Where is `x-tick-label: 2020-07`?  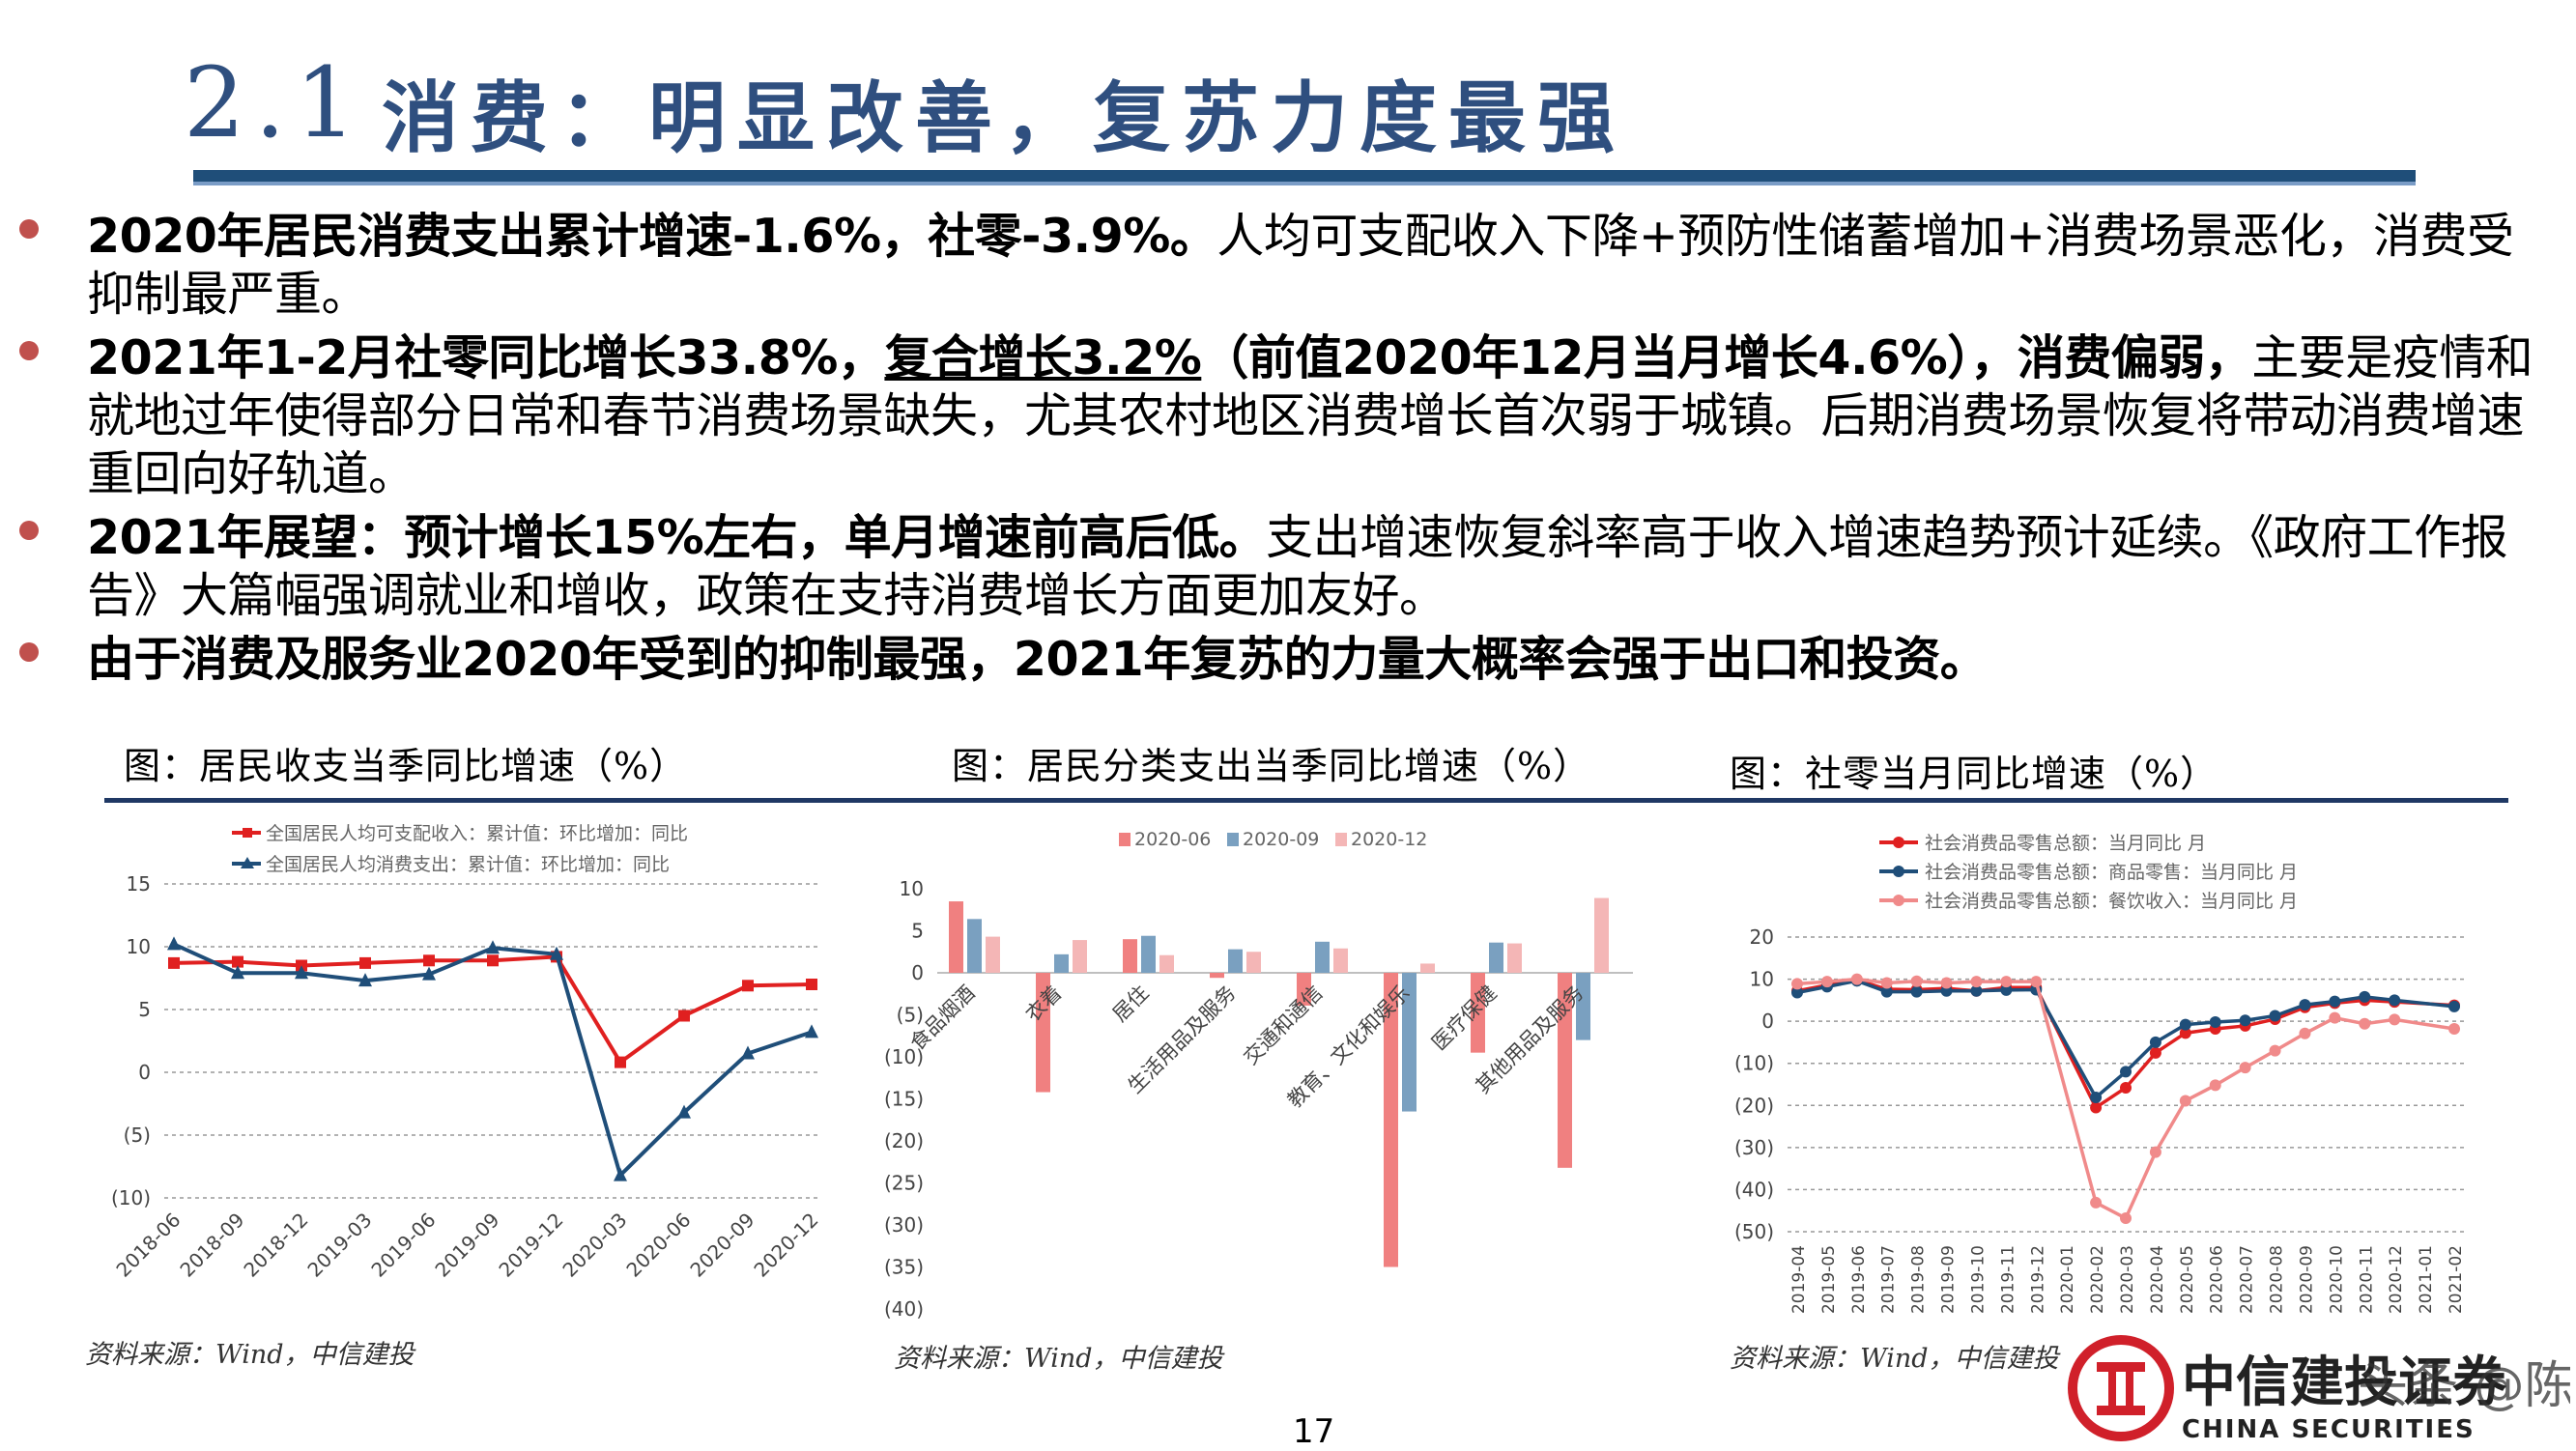 x-tick-label: 2020-07 is located at coordinates (2247, 1279).